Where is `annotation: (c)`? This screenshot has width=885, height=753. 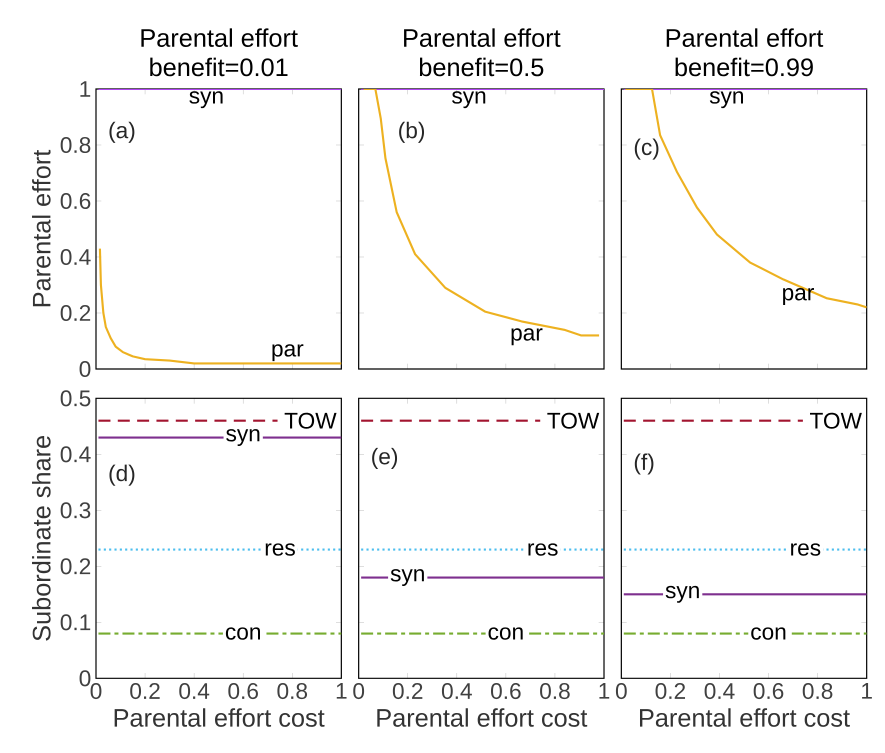
annotation: (c) is located at coordinates (646, 149).